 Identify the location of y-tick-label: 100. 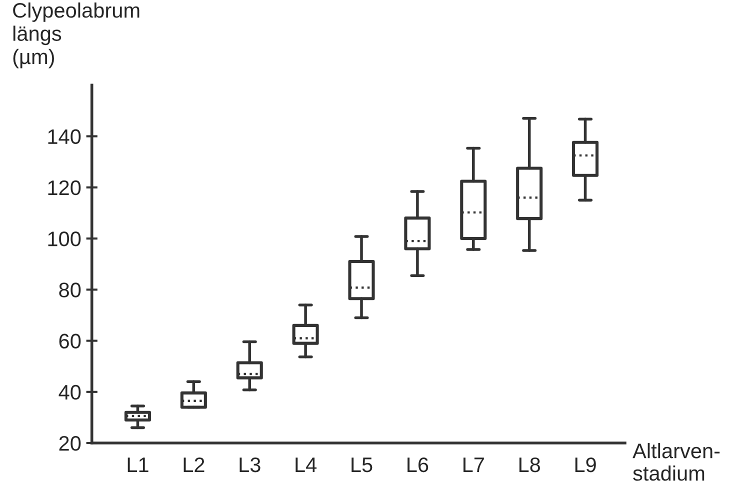
(64, 239).